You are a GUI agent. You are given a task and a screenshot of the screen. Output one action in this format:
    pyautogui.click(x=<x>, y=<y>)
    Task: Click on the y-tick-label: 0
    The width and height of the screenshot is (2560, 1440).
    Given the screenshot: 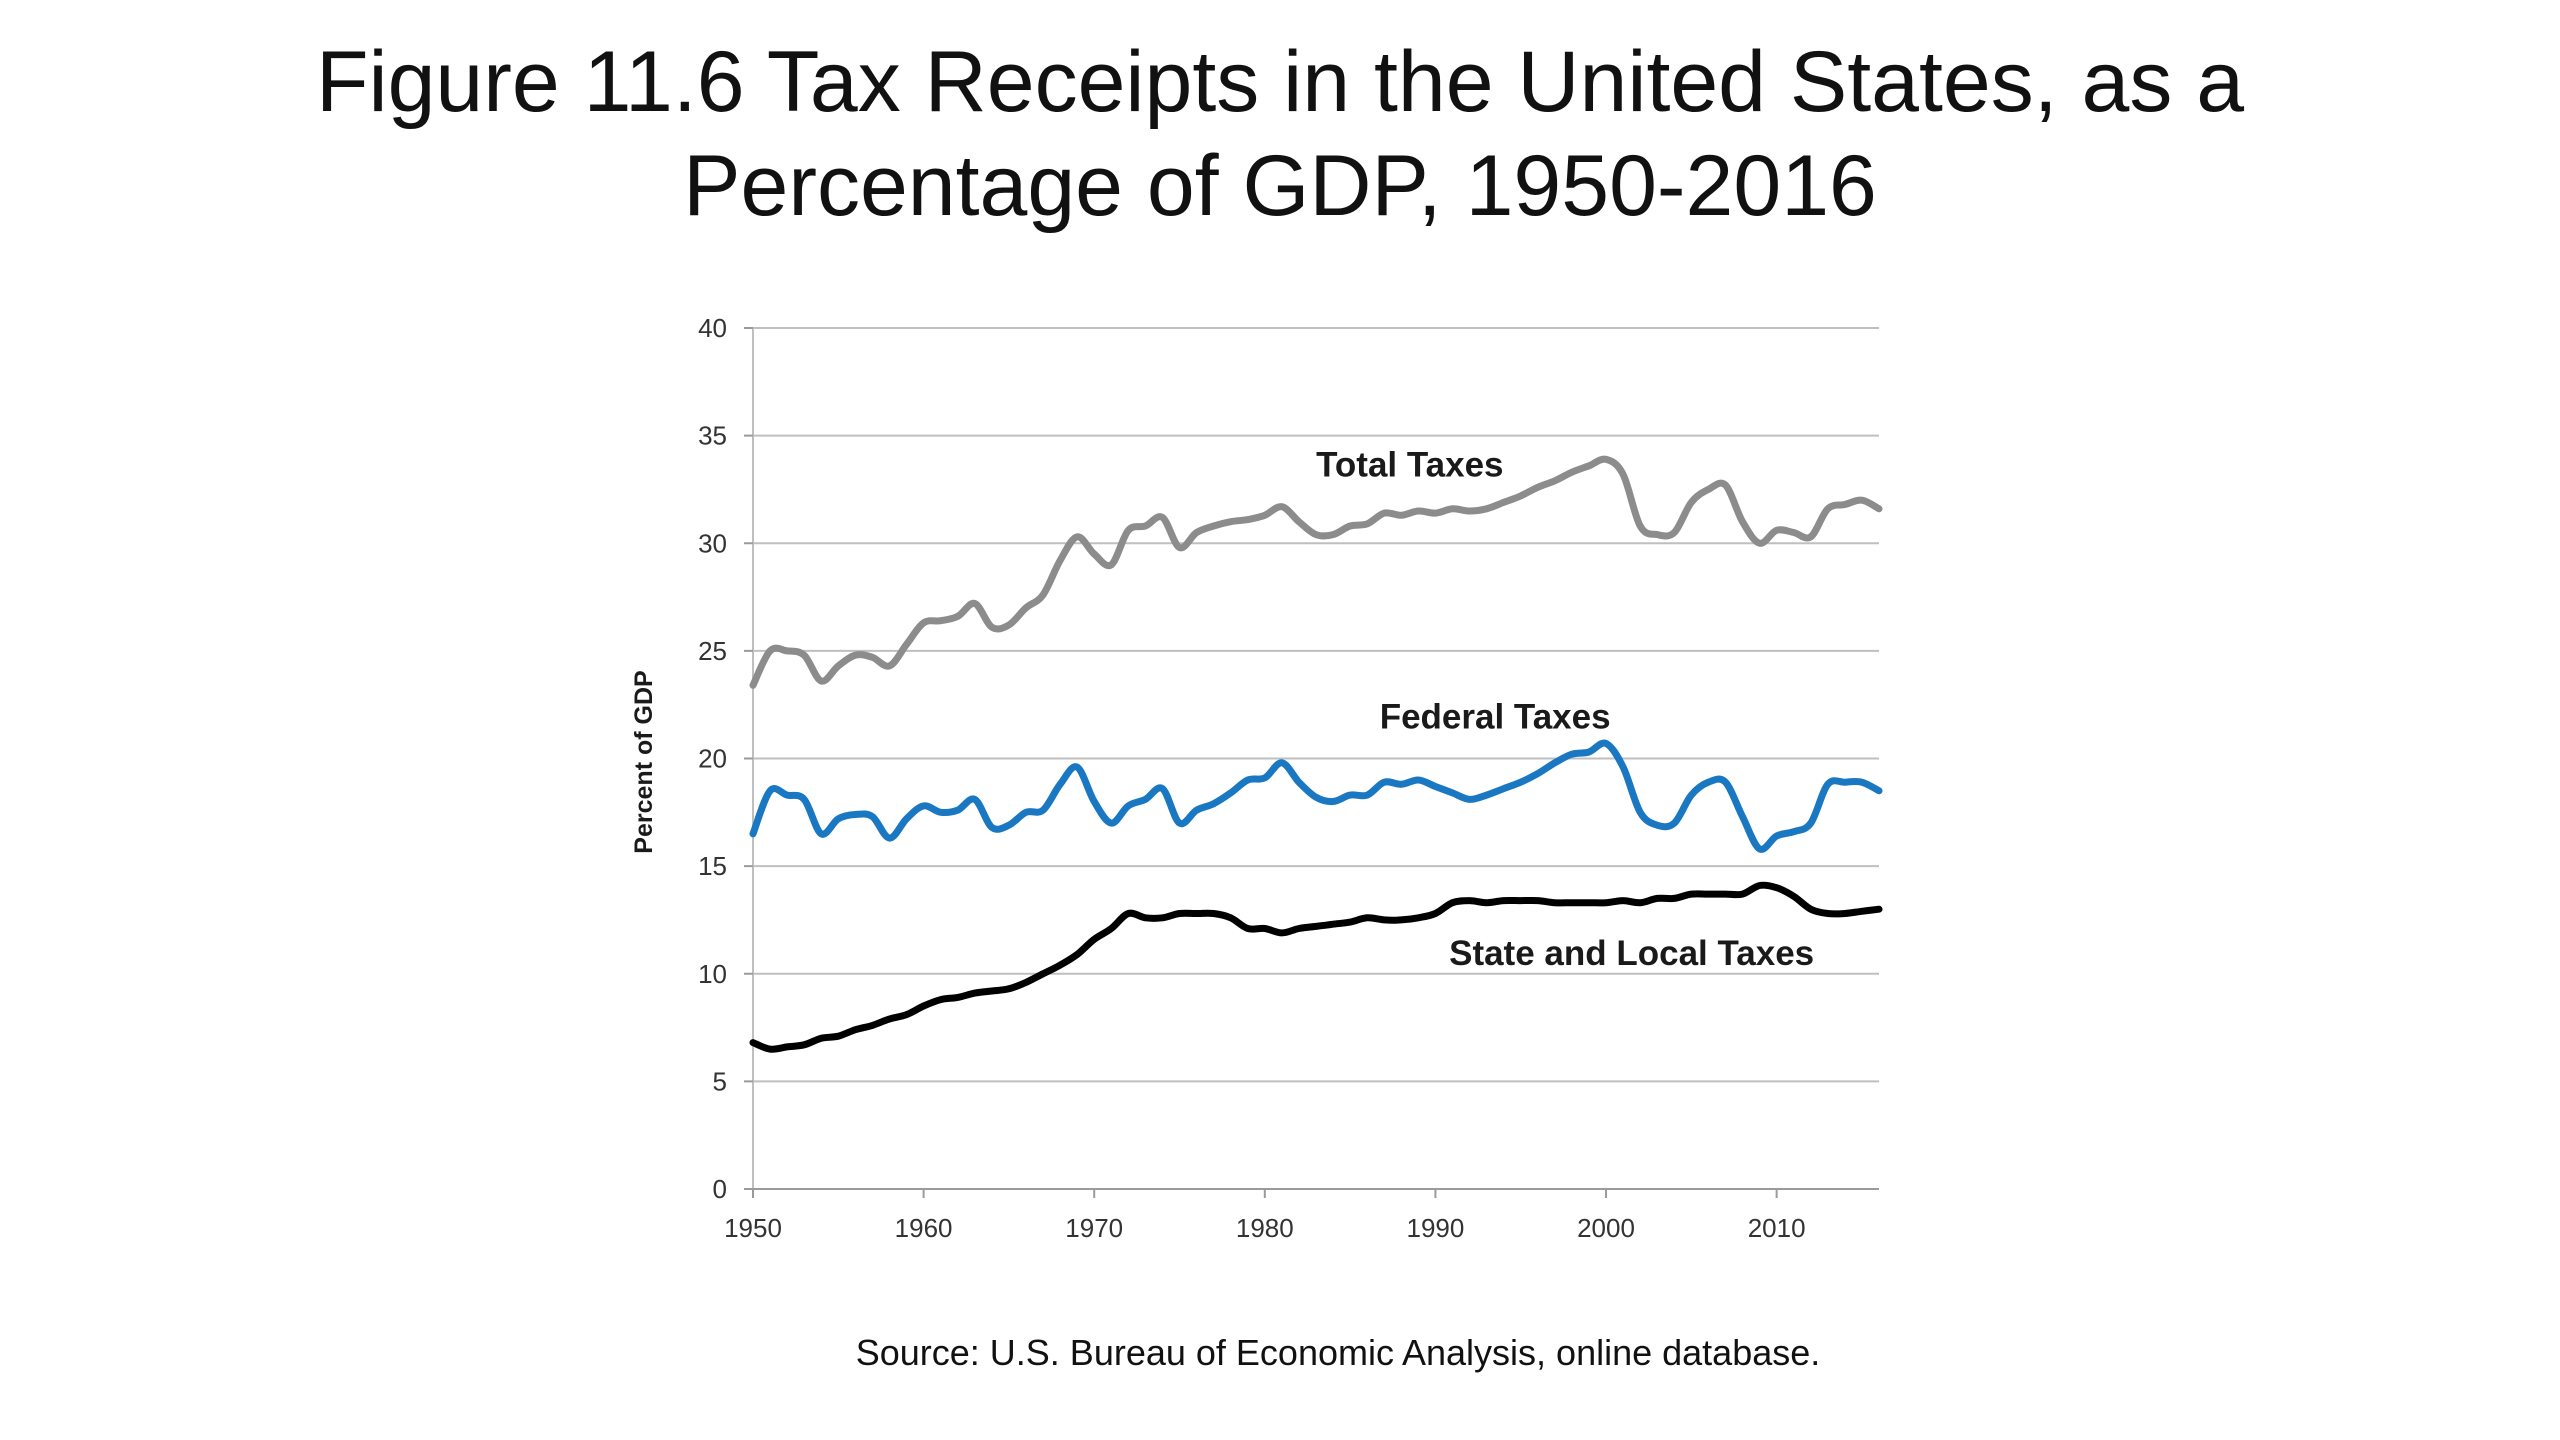 What is the action you would take?
    pyautogui.click(x=720, y=1189)
    